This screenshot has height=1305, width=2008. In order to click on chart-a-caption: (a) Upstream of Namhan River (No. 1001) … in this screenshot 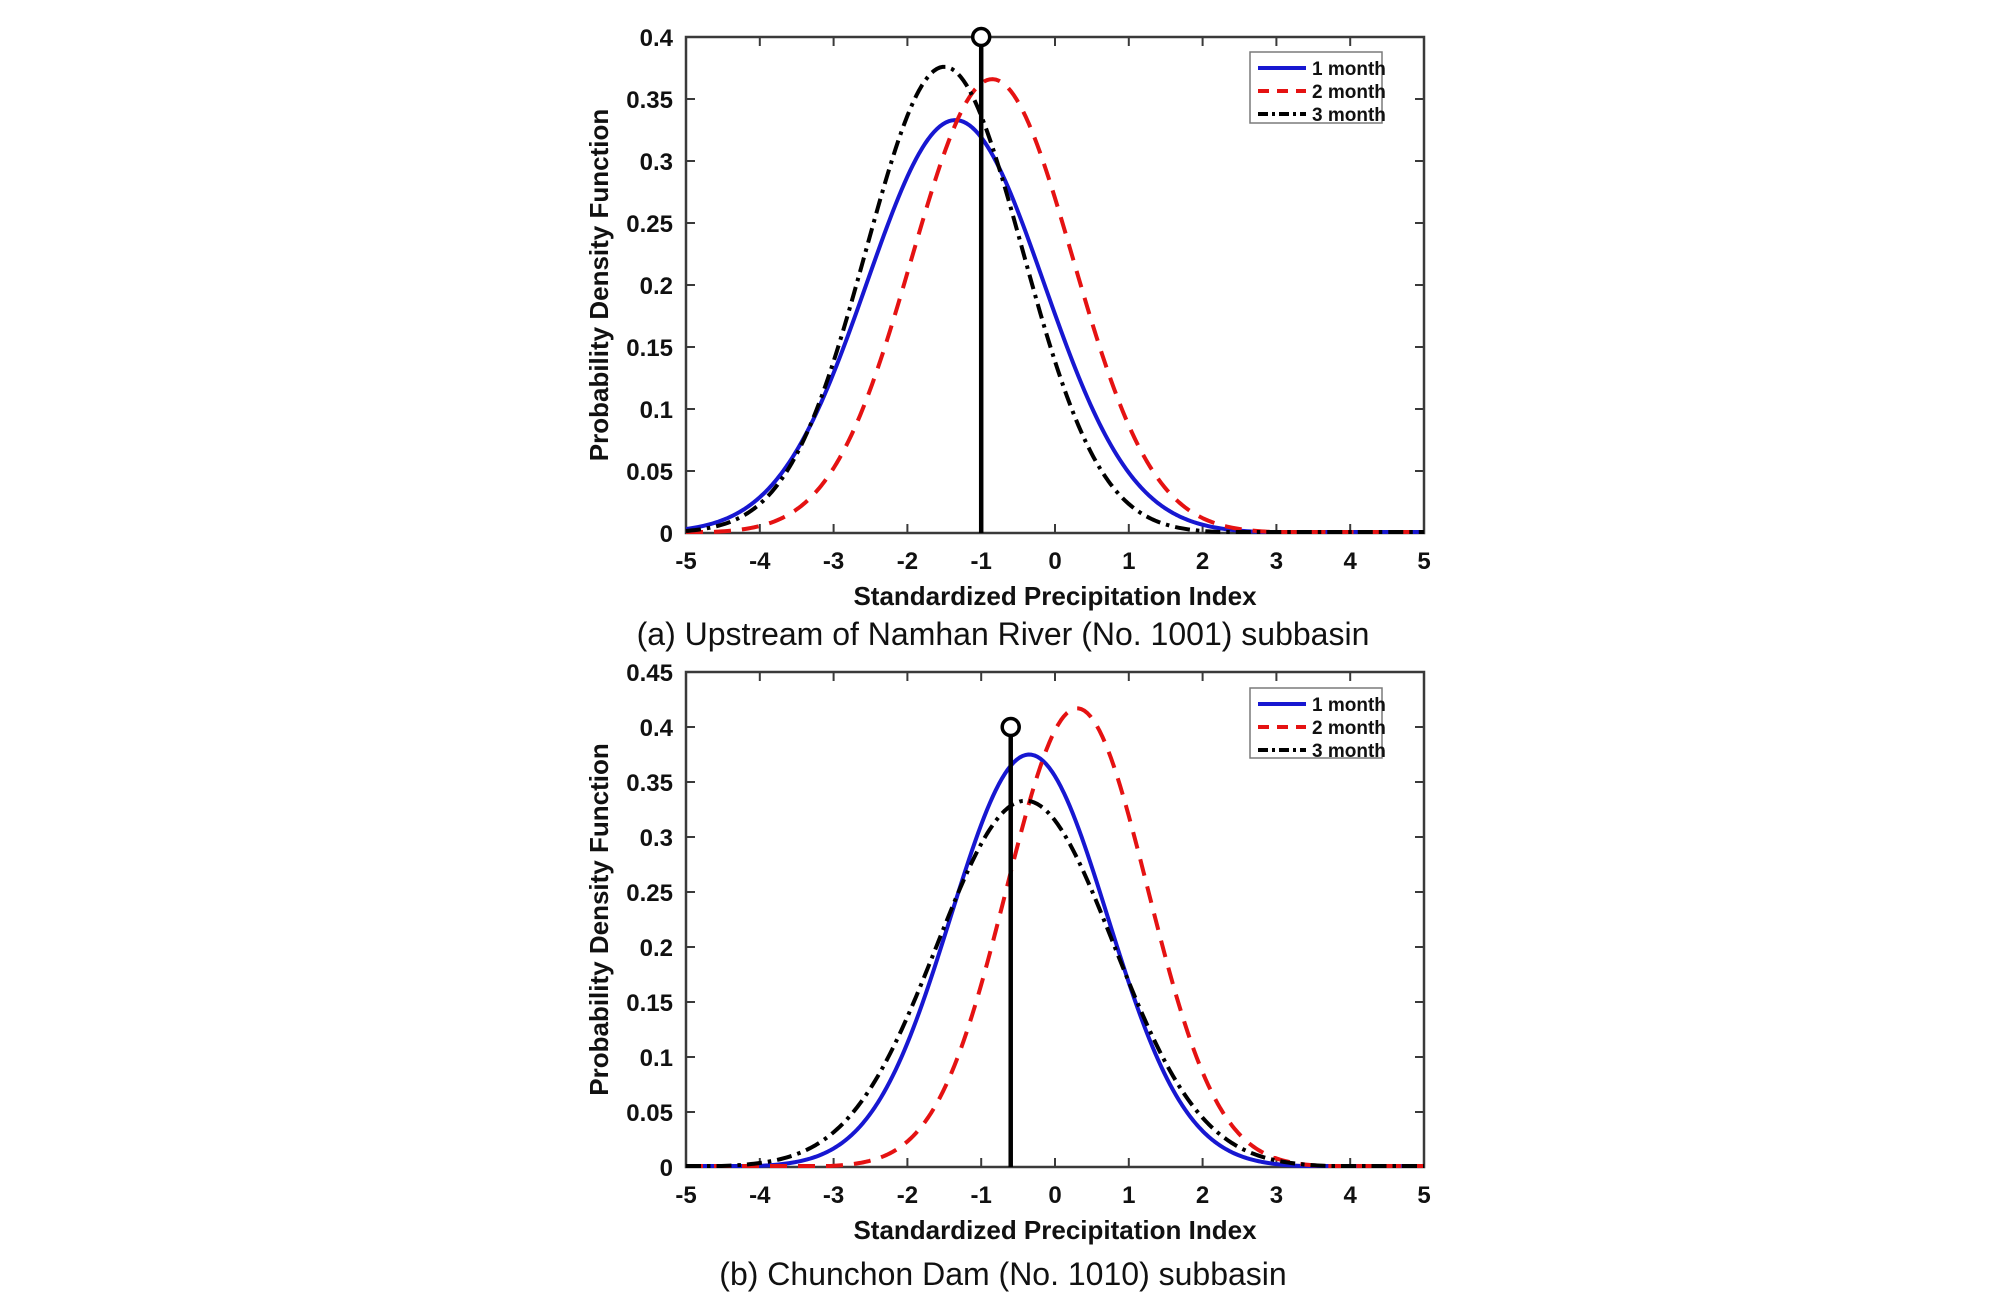, I will do `click(1003, 634)`.